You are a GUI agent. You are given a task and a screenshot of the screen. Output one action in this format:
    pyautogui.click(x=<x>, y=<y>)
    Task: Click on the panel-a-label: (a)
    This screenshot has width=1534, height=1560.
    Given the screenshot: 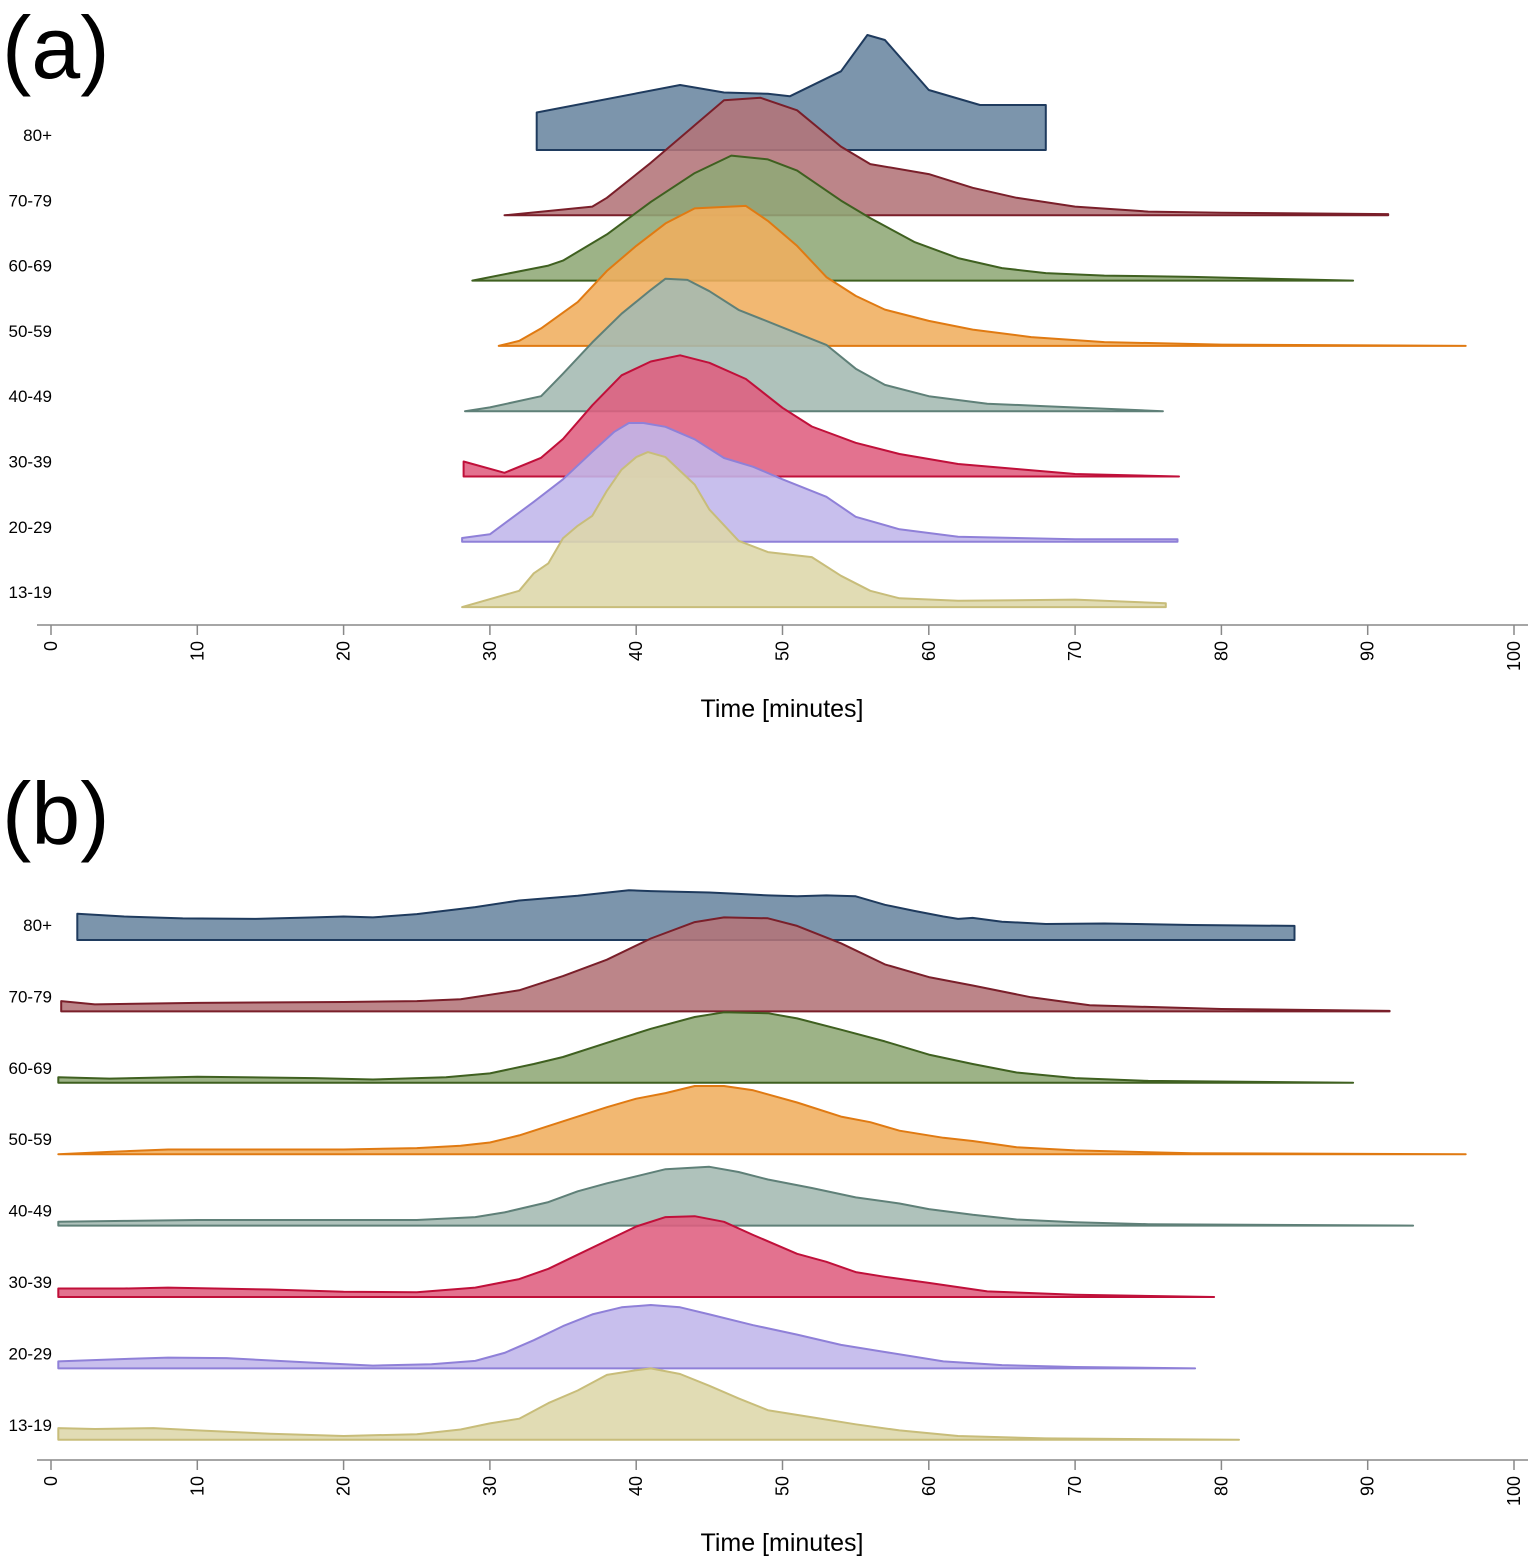 What is the action you would take?
    pyautogui.click(x=56, y=48)
    